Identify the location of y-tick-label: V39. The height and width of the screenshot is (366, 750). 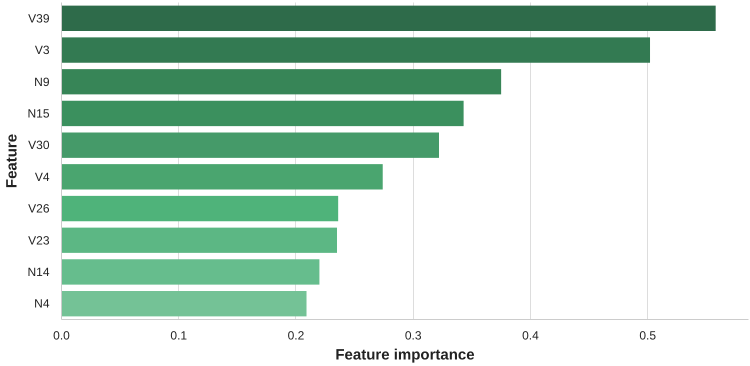
(39, 18).